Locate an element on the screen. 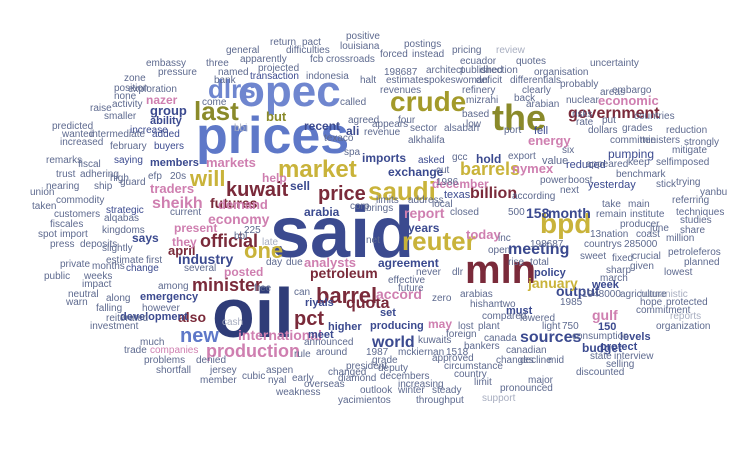  word-producer: producer is located at coordinates (640, 224).